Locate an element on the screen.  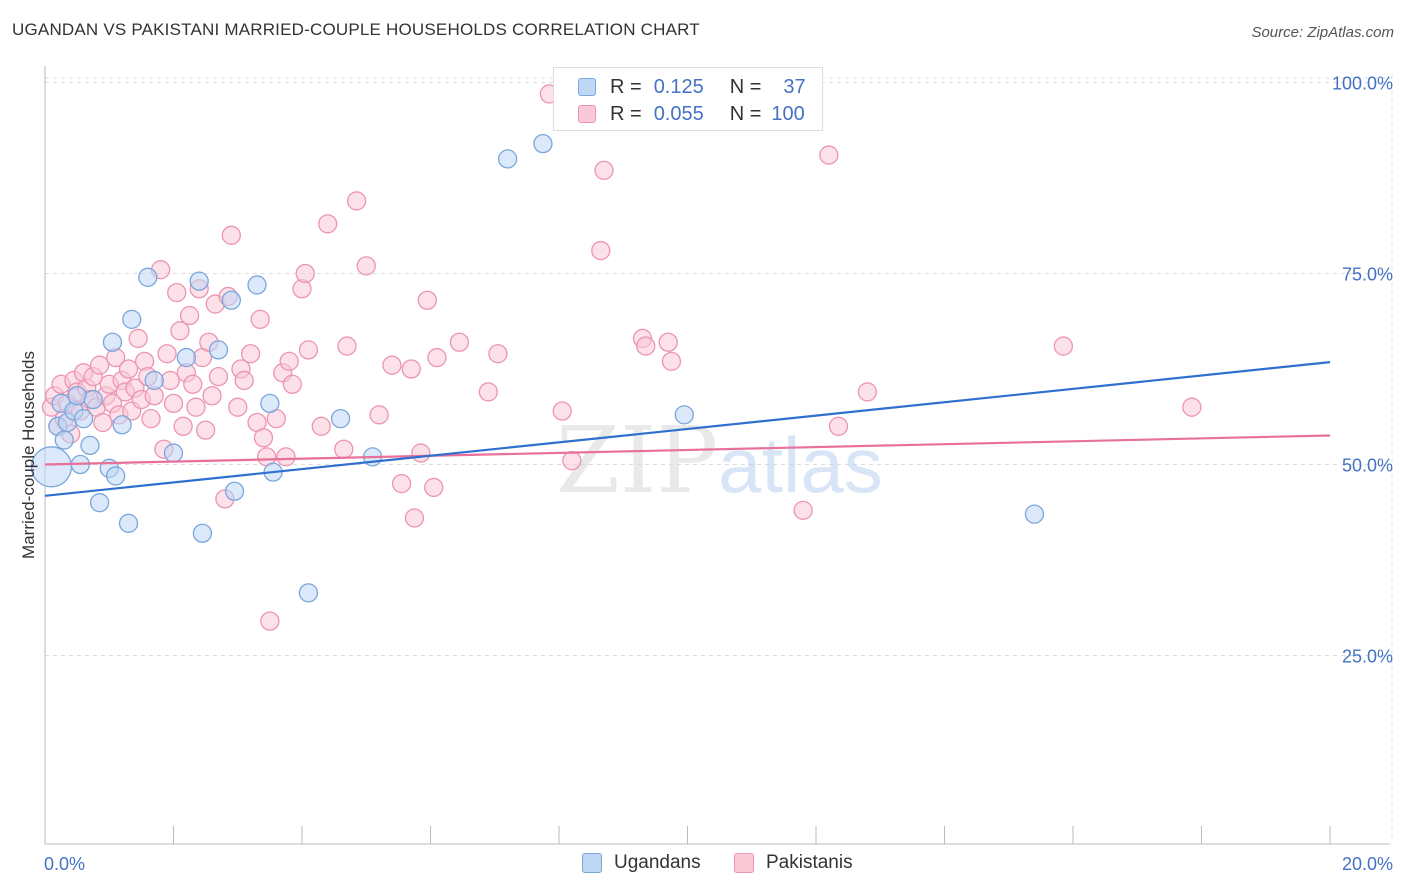
n-value: 100 is located at coordinates (788, 113).